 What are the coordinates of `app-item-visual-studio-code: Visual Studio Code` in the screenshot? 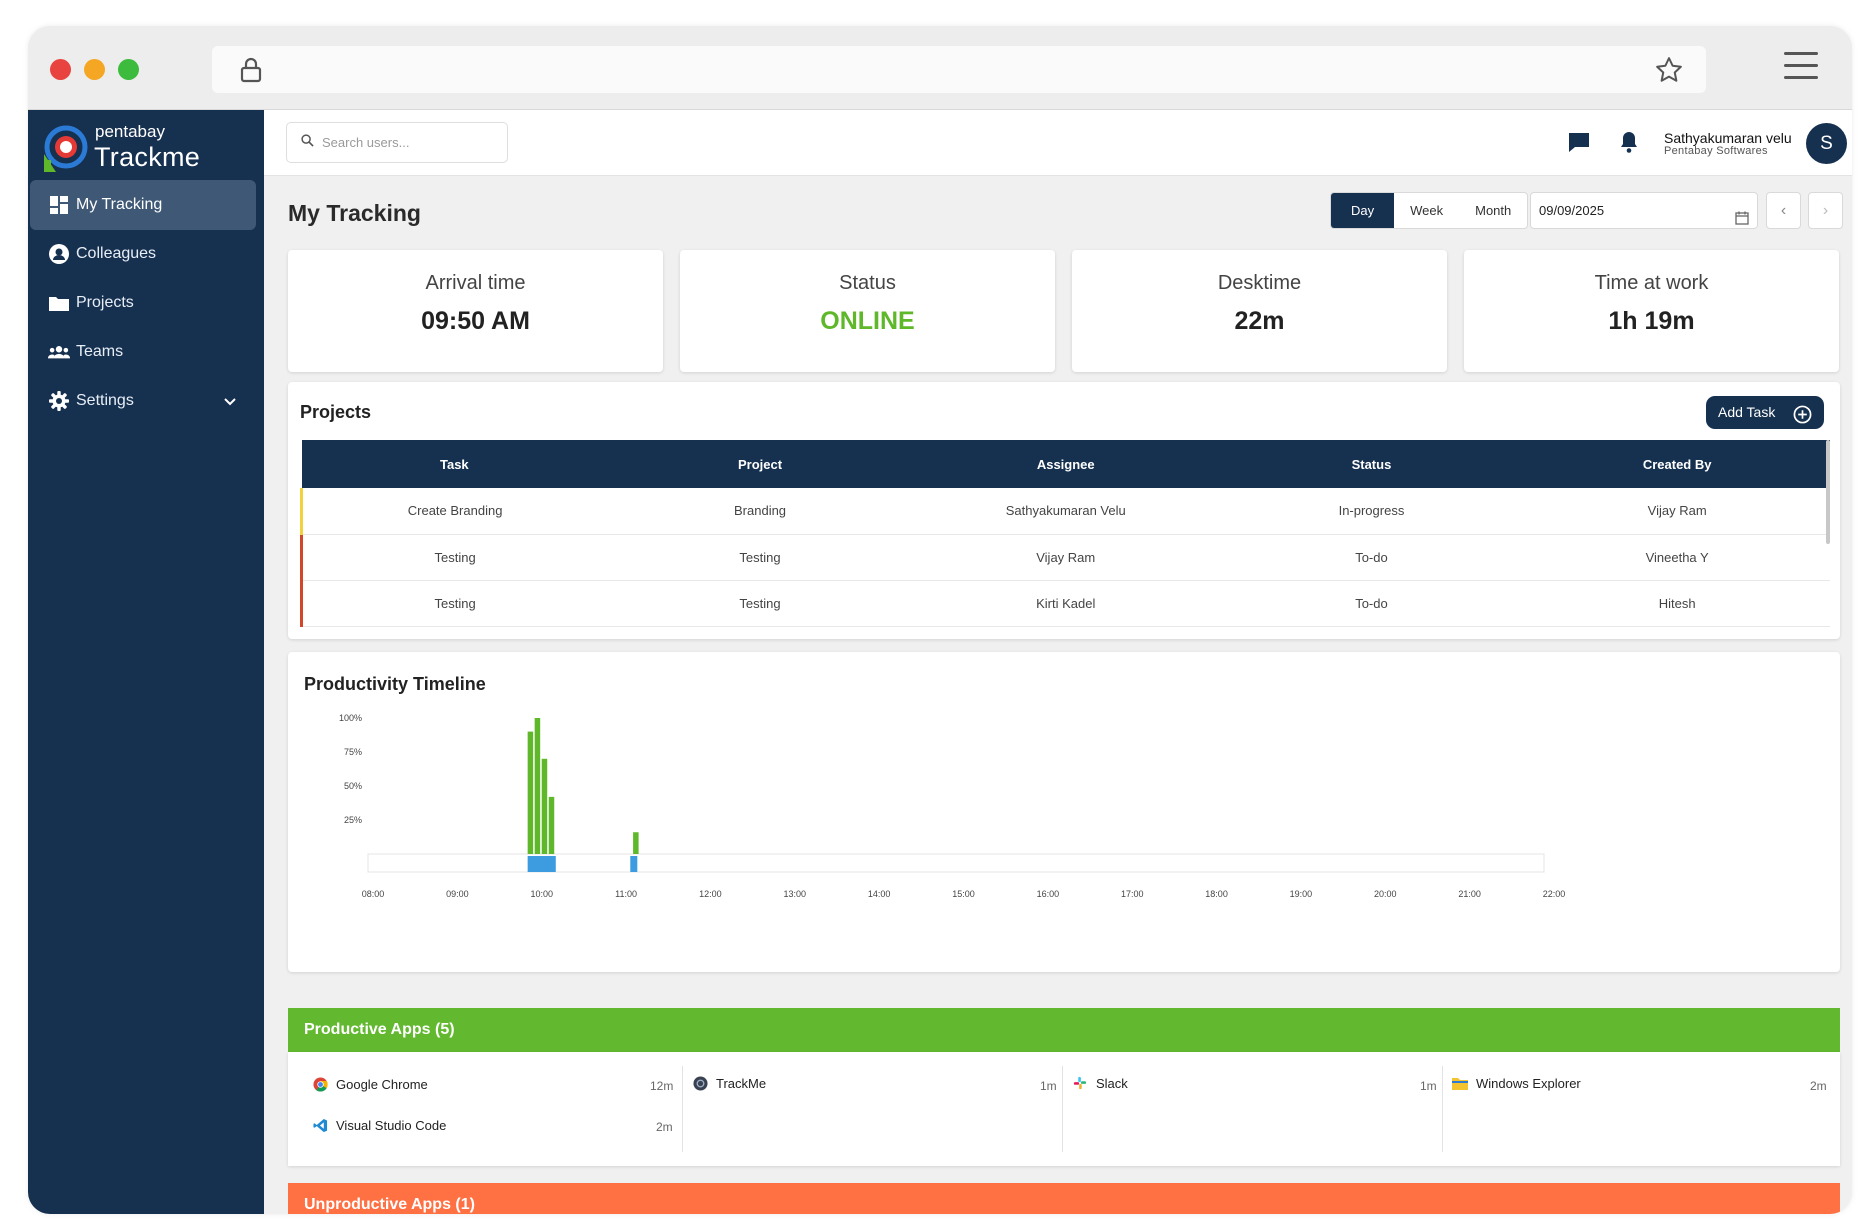 It's located at (379, 1125).